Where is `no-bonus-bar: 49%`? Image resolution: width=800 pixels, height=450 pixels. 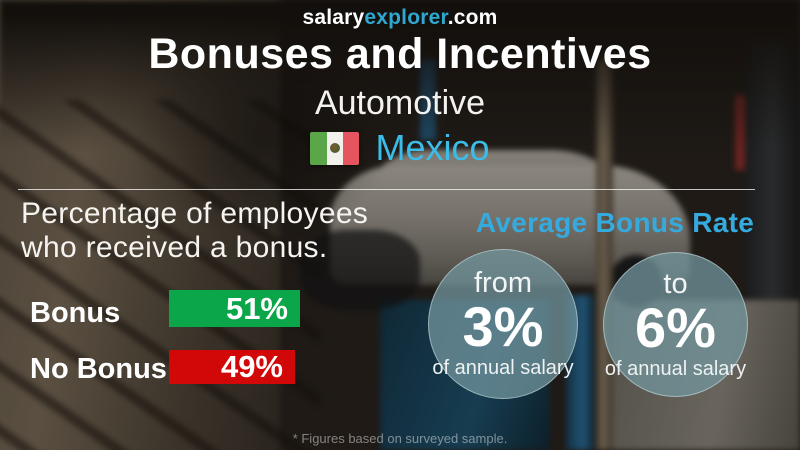 no-bonus-bar: 49% is located at coordinates (232, 366).